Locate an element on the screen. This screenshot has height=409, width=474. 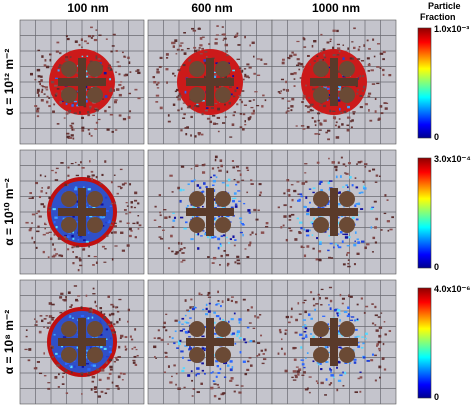
colorbar is located at coordinates (424, 343).